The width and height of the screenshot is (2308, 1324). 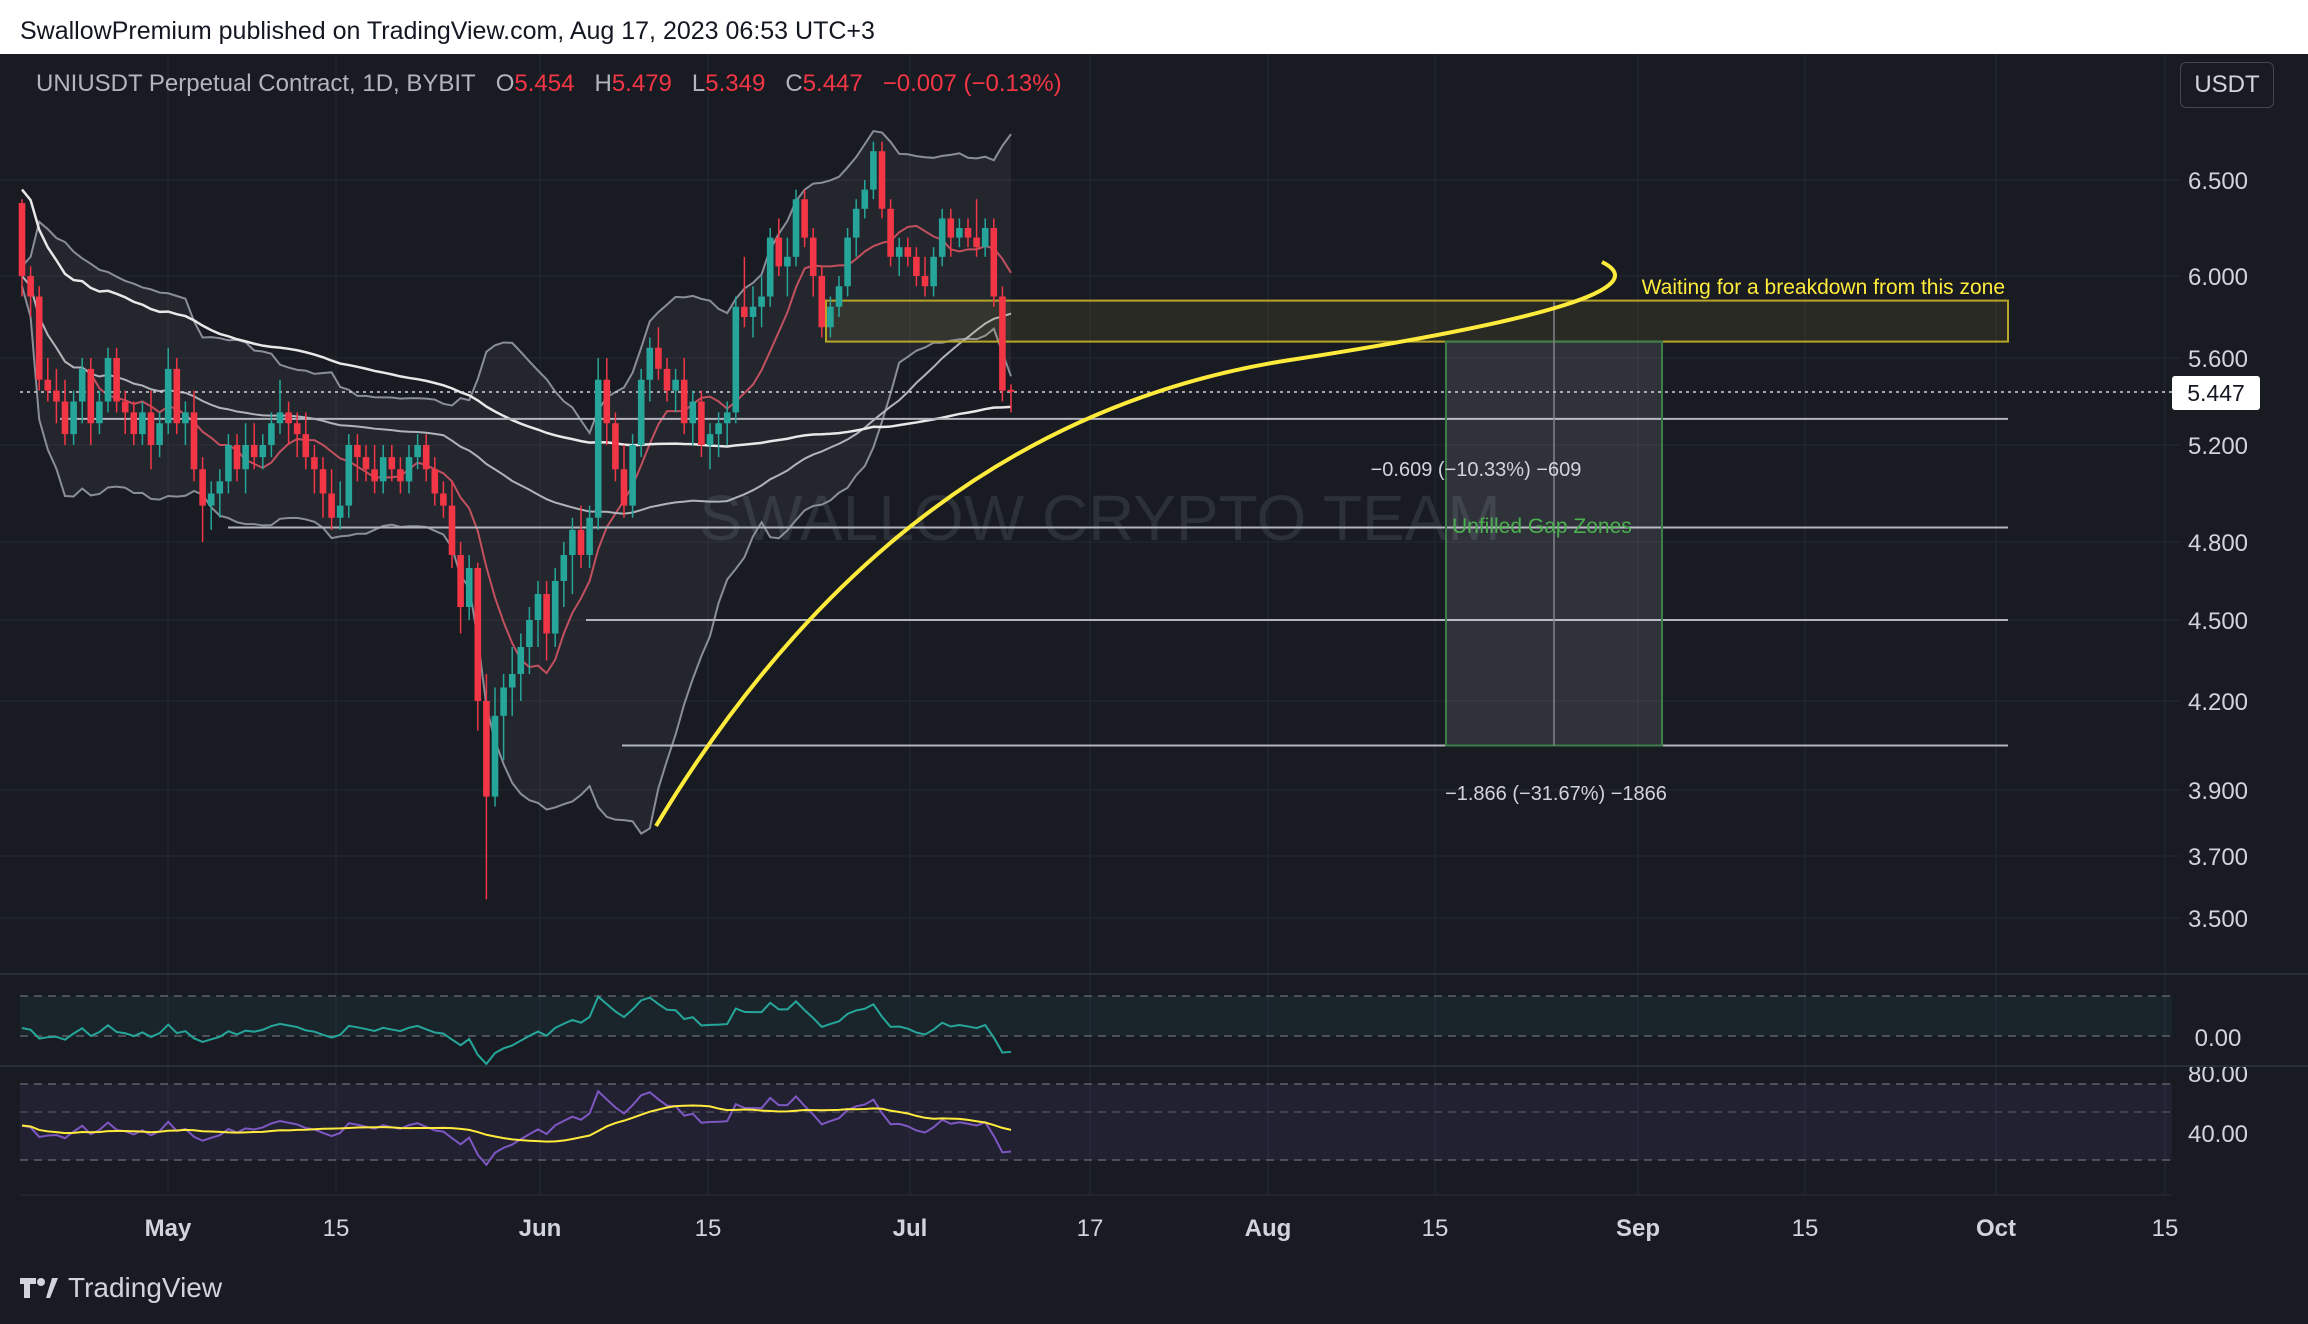 What do you see at coordinates (256, 83) in the screenshot?
I see `symbol-name: UNIUSDT Perpetual Contract, 1D, BYBIT` at bounding box center [256, 83].